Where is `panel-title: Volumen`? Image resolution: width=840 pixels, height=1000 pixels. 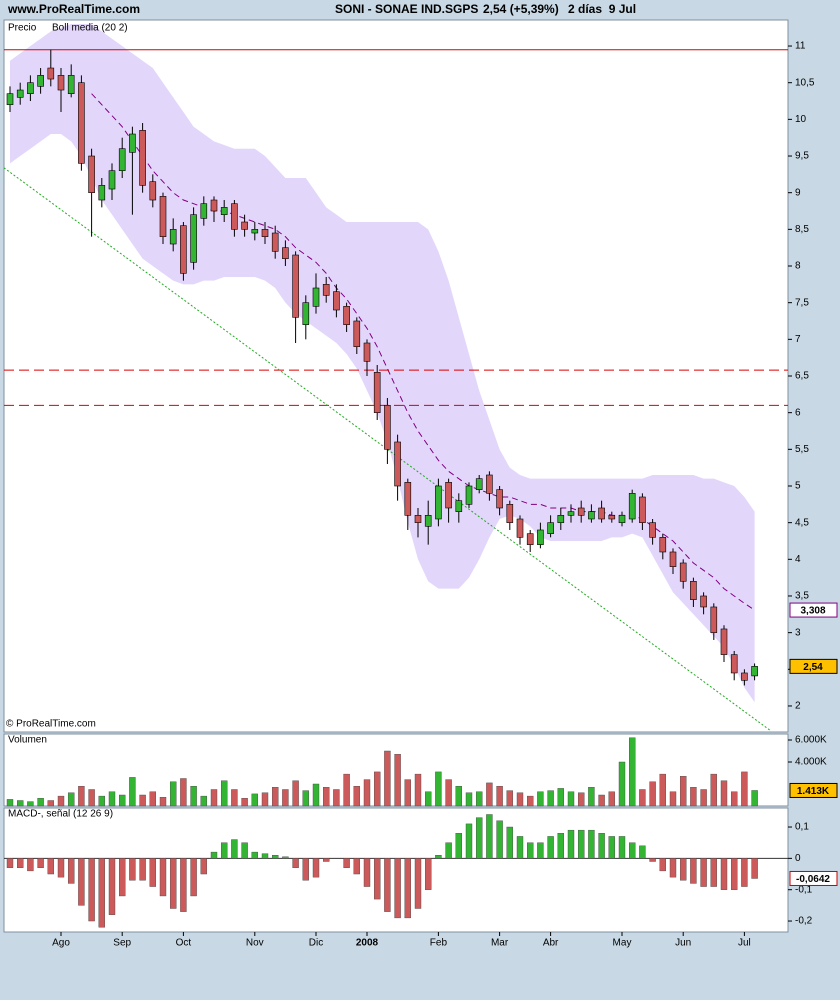 panel-title: Volumen is located at coordinates (27, 740).